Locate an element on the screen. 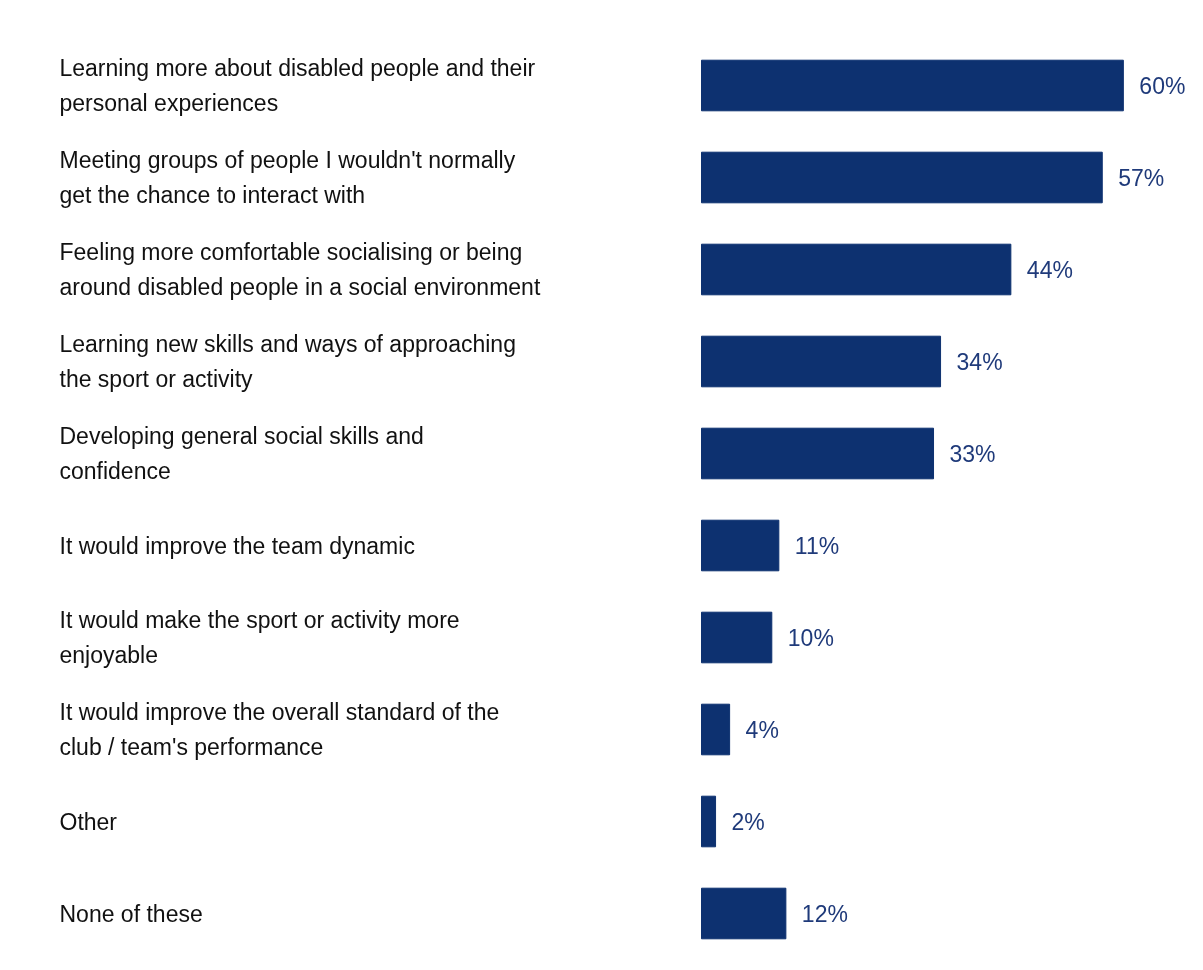 Image resolution: width=1203 pixels, height=970 pixels. y-tick-label: Learning new skills and ways of approaching the sport or activity is located at coordinates (287, 361).